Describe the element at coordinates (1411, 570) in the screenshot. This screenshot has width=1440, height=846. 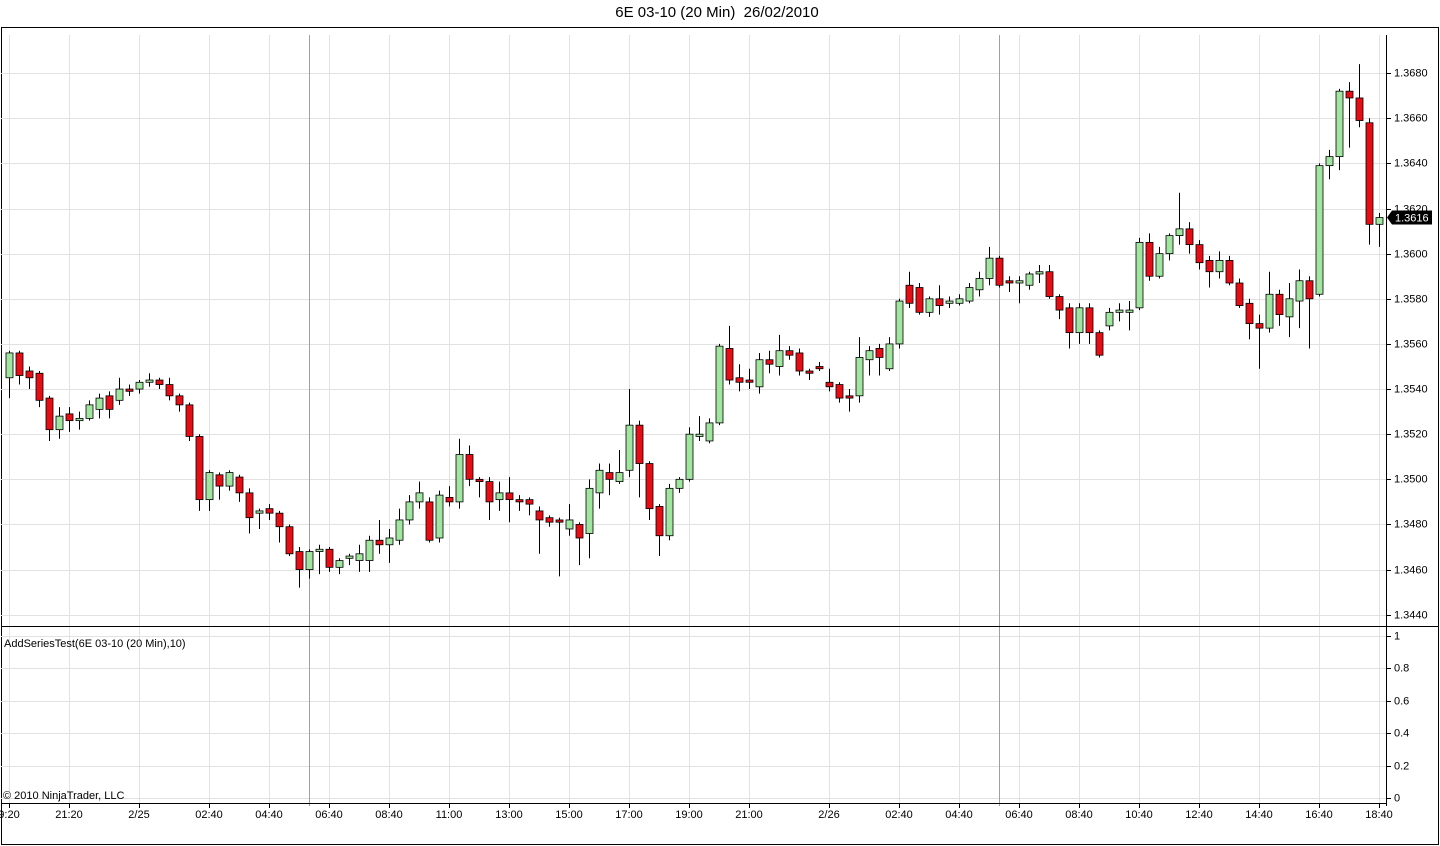
I see `y-tick-label: 1.3460` at that location.